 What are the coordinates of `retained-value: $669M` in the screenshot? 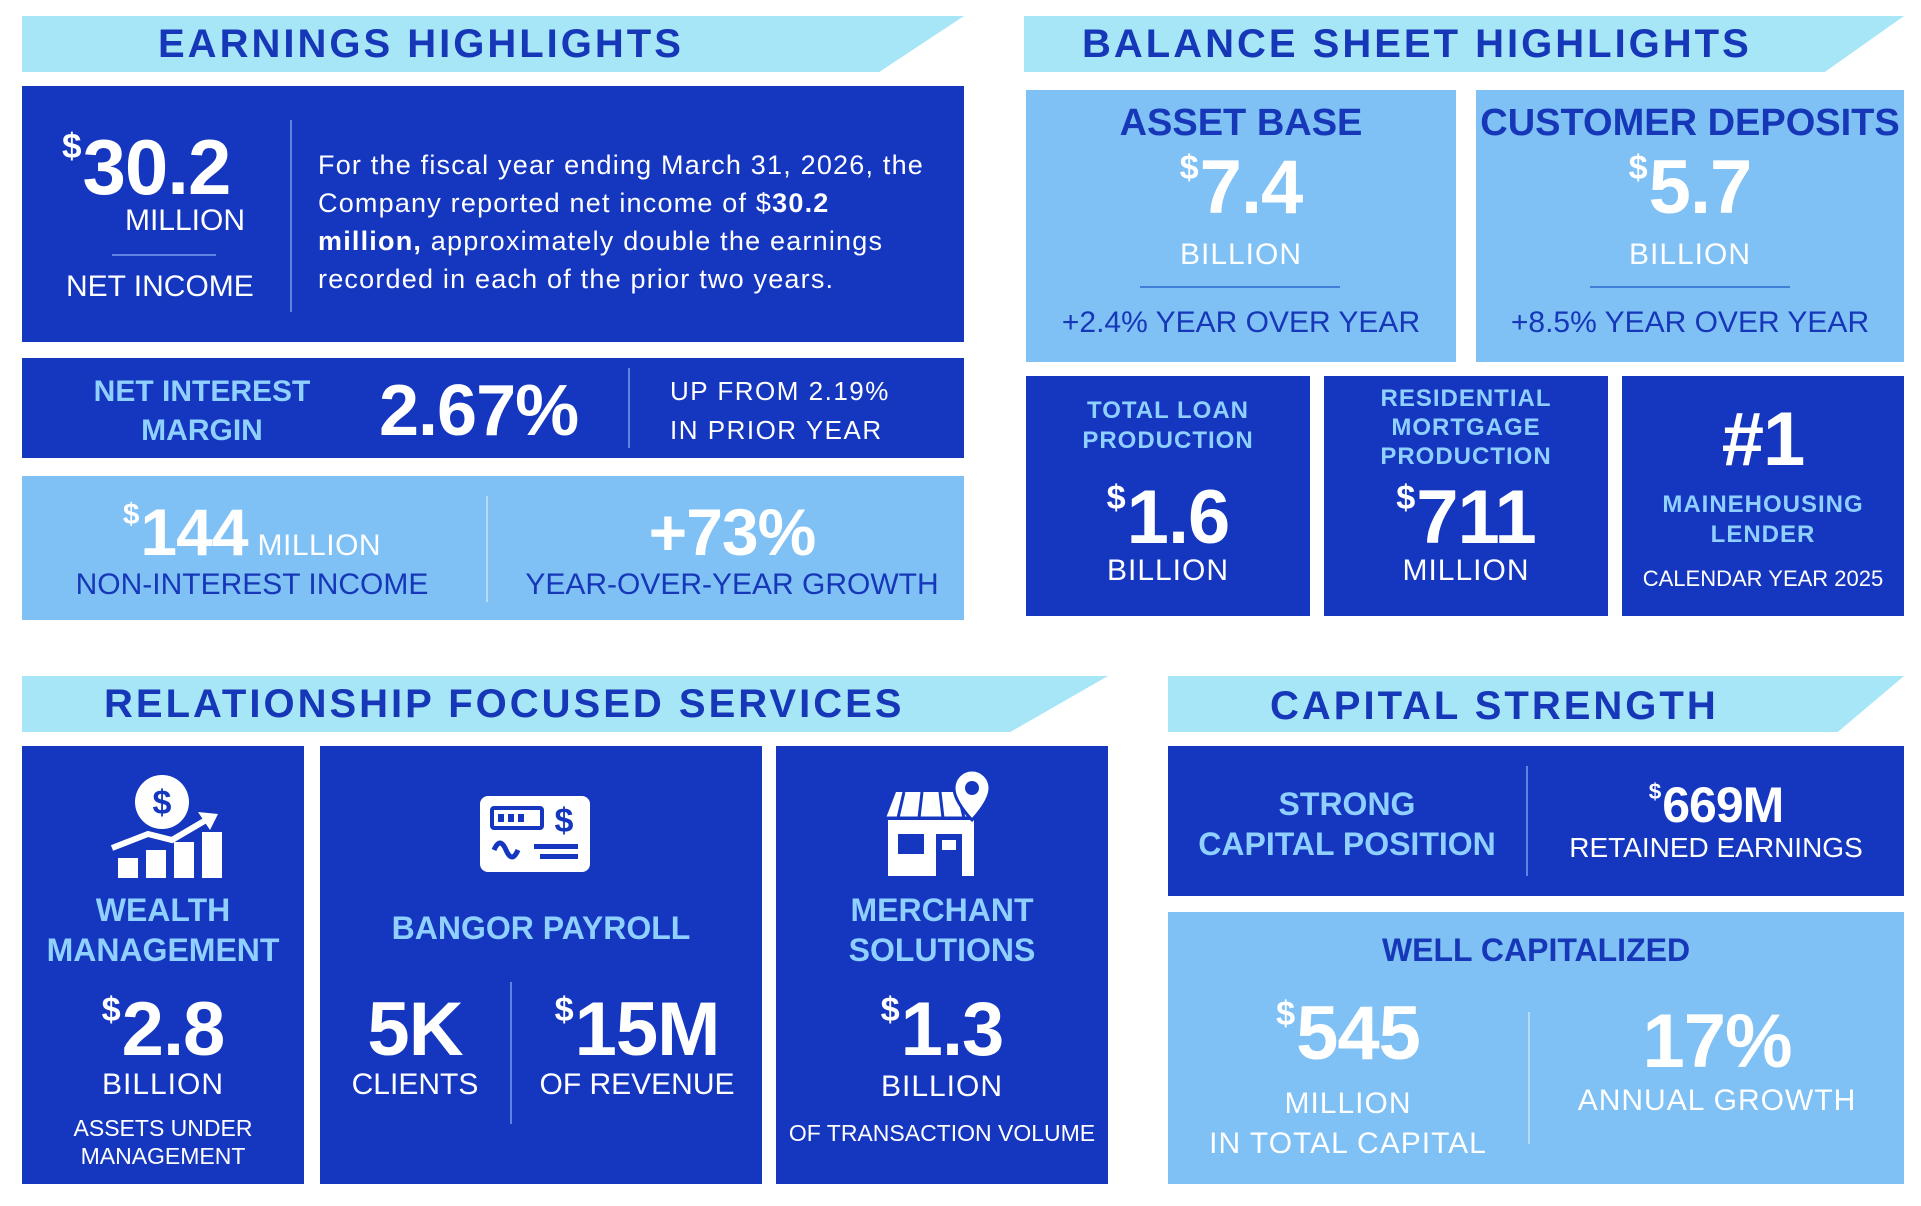 It's located at (1716, 805).